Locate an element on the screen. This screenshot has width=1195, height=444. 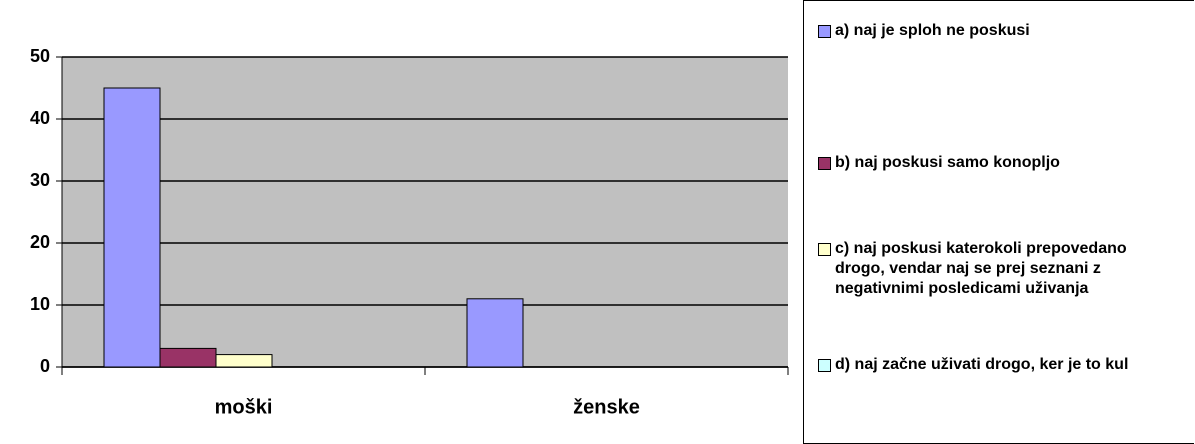
legend-entry: b) naj poskusi samo konopljo is located at coordinates (998, 163).